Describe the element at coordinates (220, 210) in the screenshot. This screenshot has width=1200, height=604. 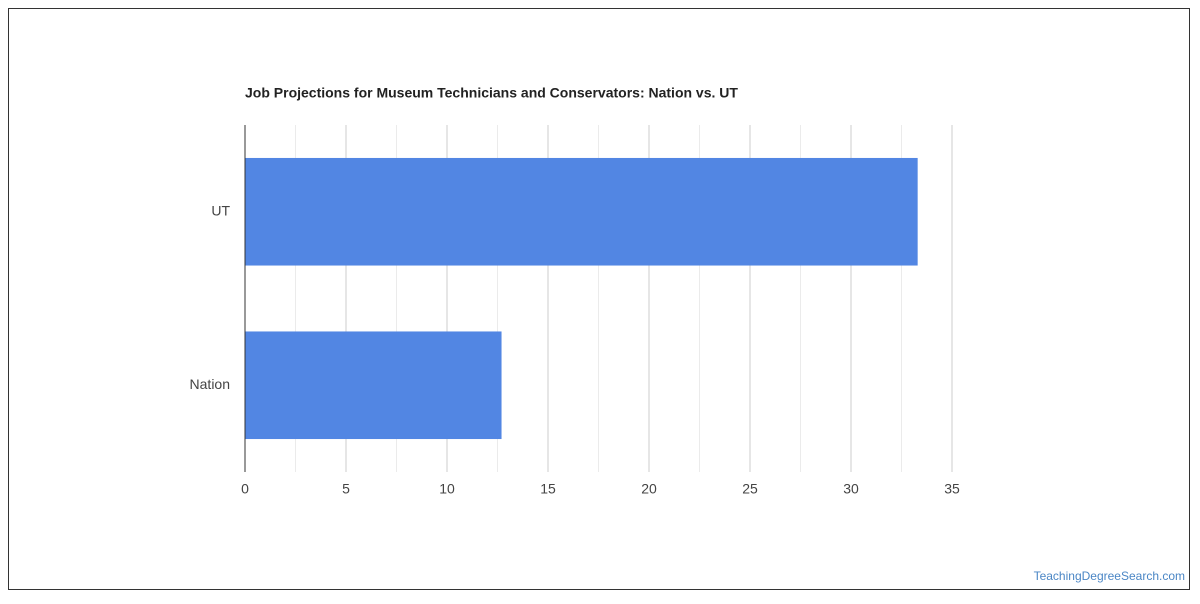
I see `y-tick-label: UT` at that location.